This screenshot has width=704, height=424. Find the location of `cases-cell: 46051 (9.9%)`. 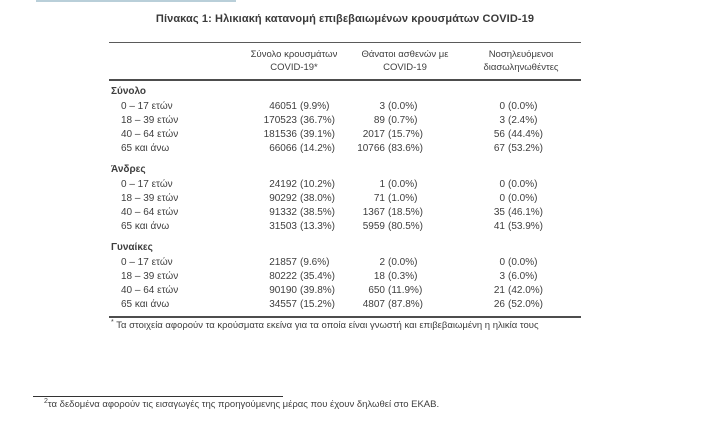

cases-cell: 46051 (9.9%) is located at coordinates (294, 107).